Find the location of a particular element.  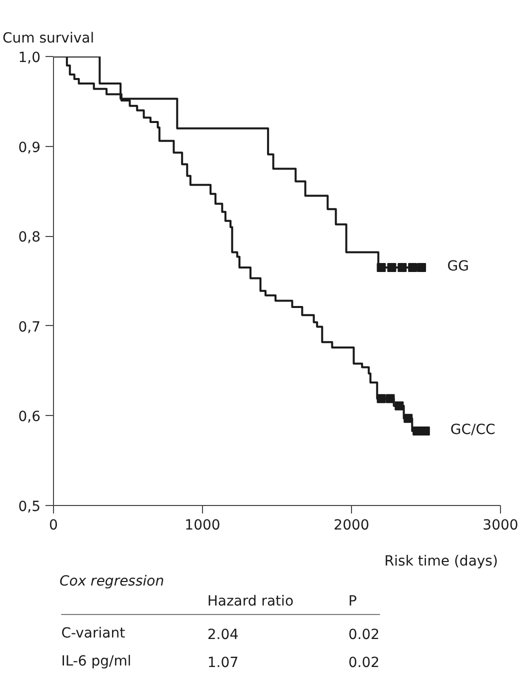

text: 2.04 is located at coordinates (223, 635).